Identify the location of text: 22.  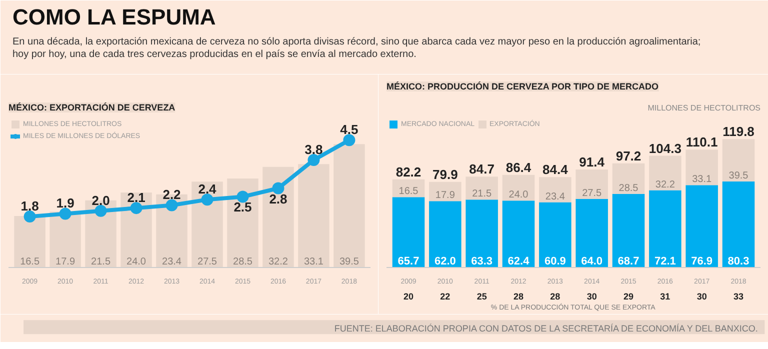
(445, 297).